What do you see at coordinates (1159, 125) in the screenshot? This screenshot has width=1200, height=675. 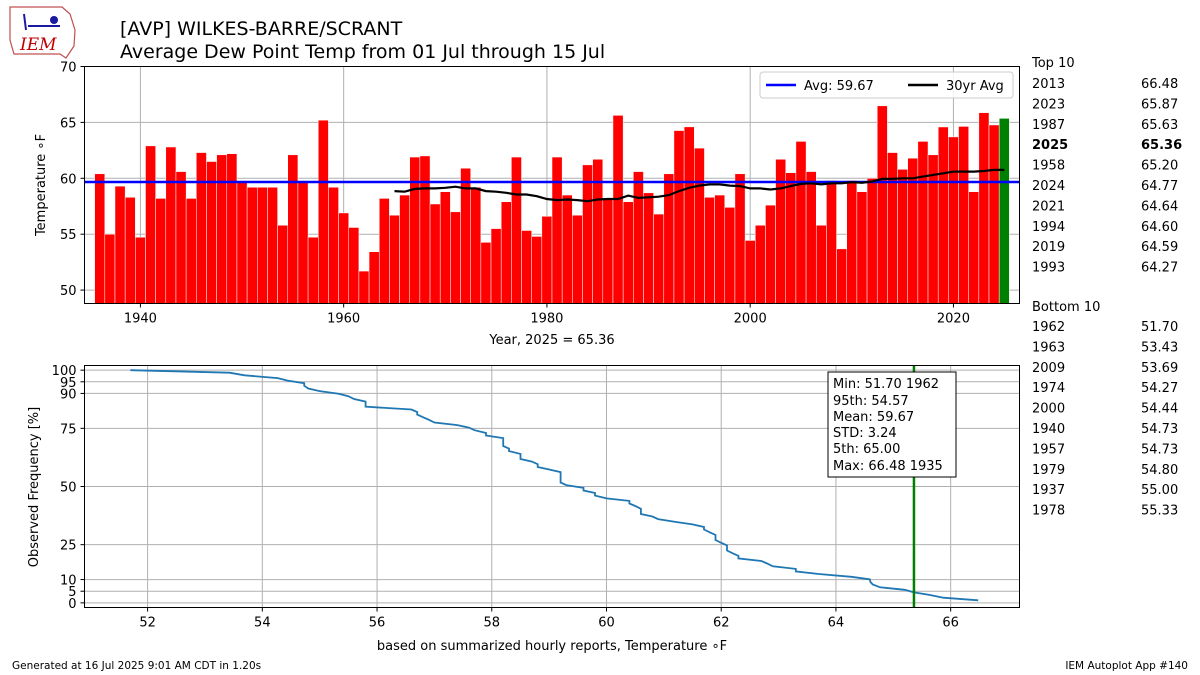 I see `top10-value: 65.63` at bounding box center [1159, 125].